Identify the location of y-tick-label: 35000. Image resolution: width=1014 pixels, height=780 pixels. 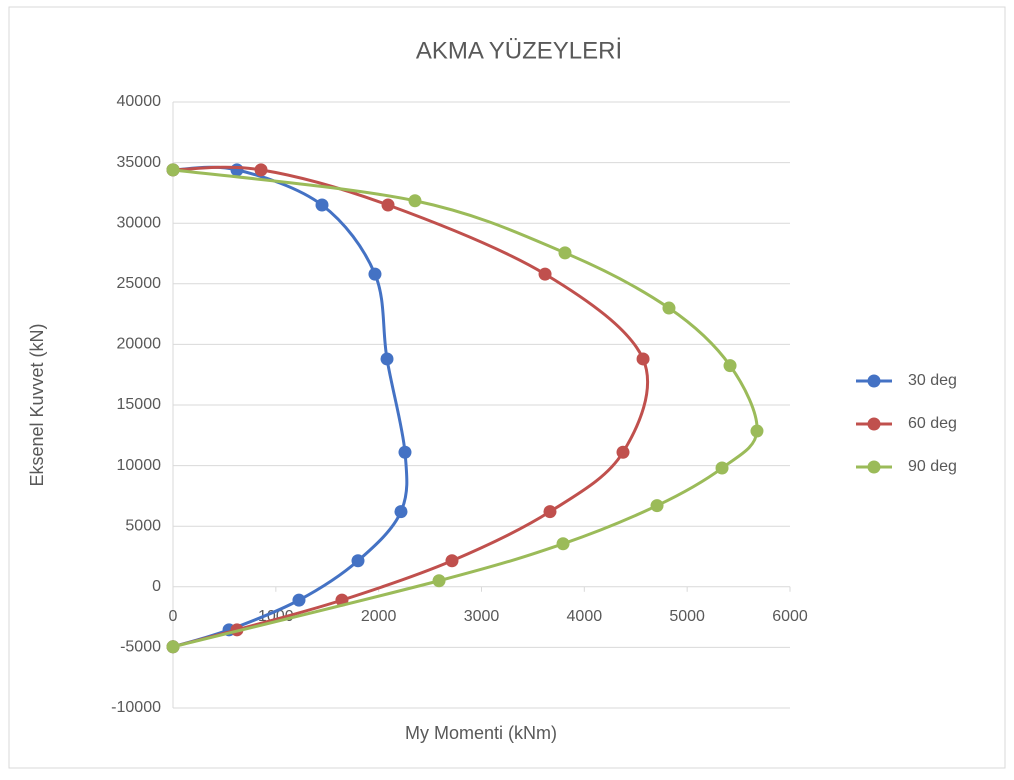
(139, 162).